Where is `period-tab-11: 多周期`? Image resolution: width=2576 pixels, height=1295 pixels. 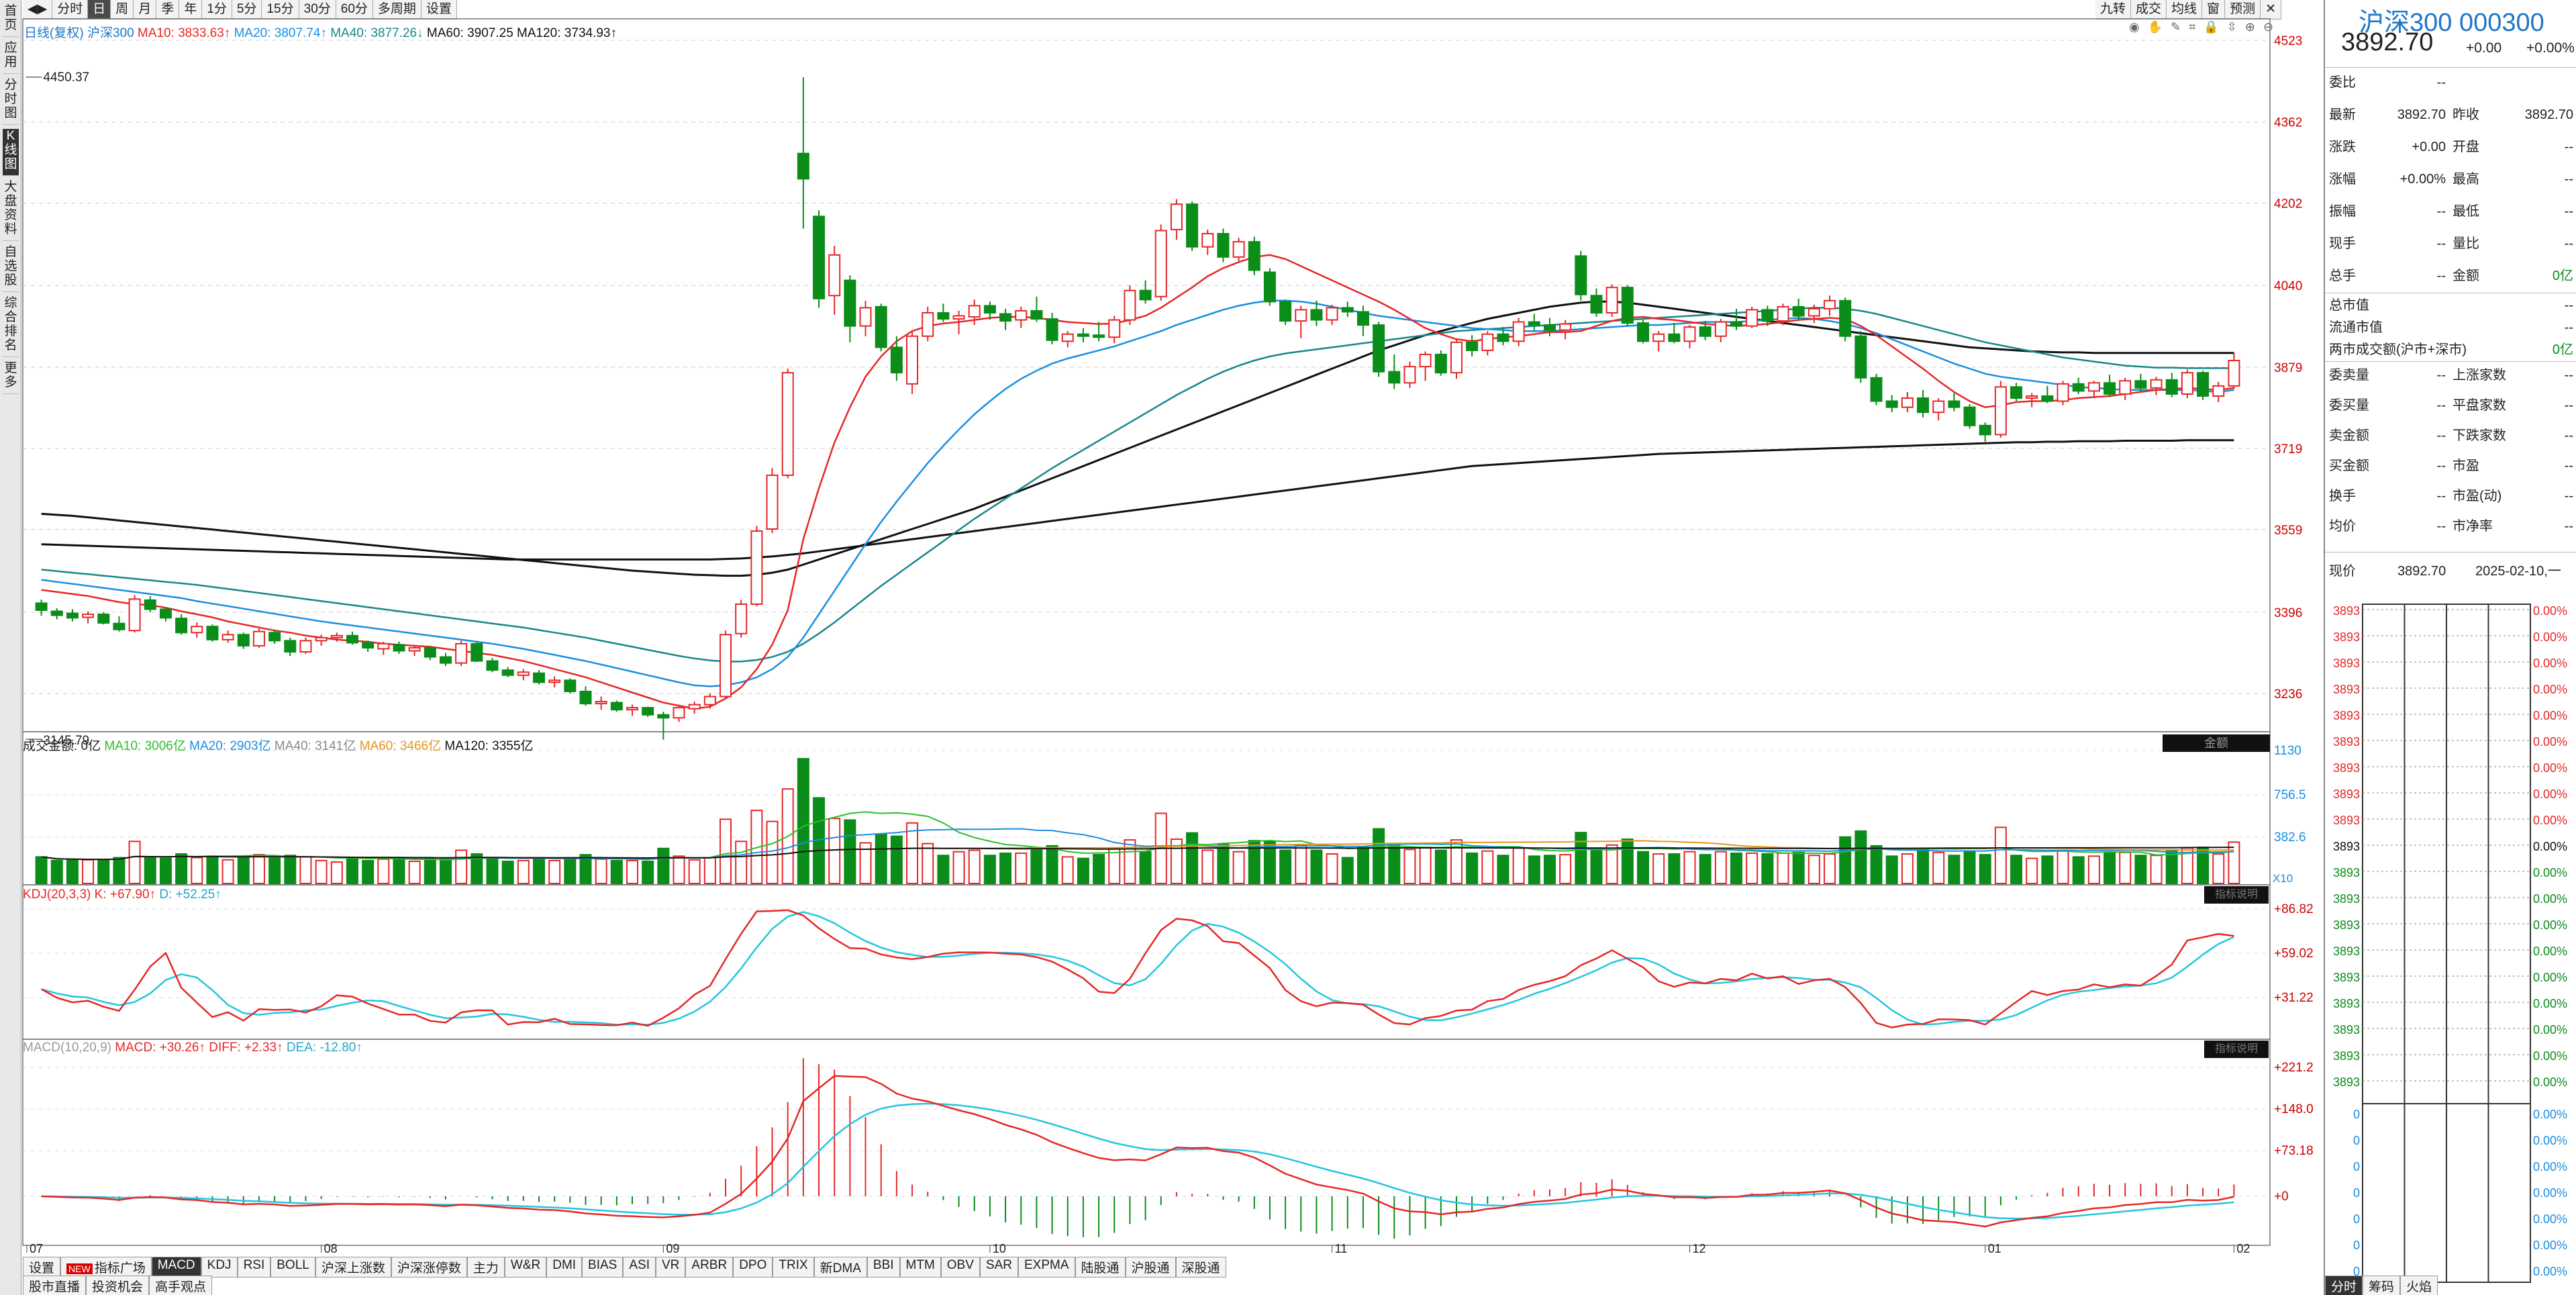
period-tab-11: 多周期 is located at coordinates (397, 9).